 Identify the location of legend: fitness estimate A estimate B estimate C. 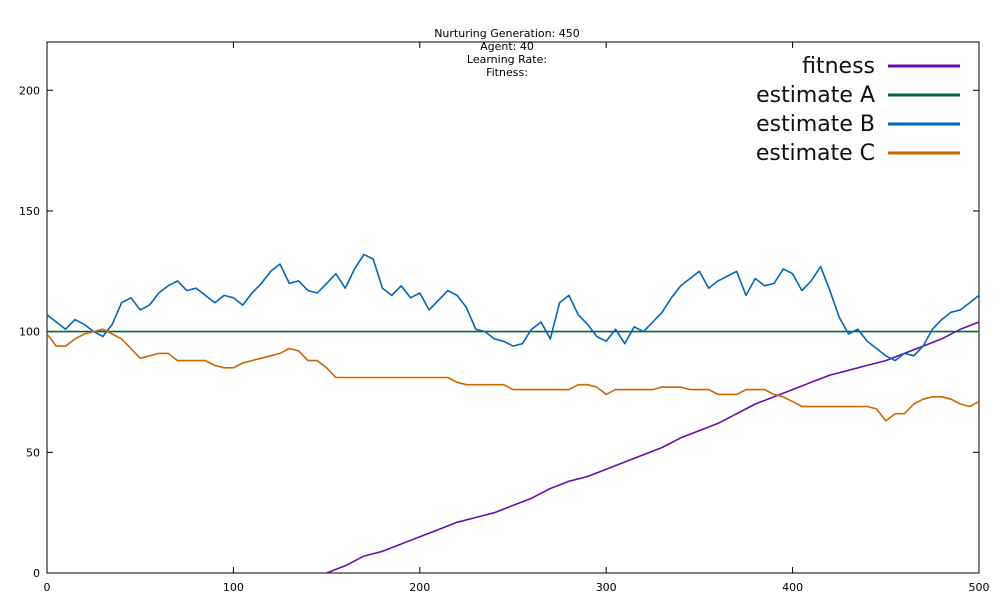
(858, 110).